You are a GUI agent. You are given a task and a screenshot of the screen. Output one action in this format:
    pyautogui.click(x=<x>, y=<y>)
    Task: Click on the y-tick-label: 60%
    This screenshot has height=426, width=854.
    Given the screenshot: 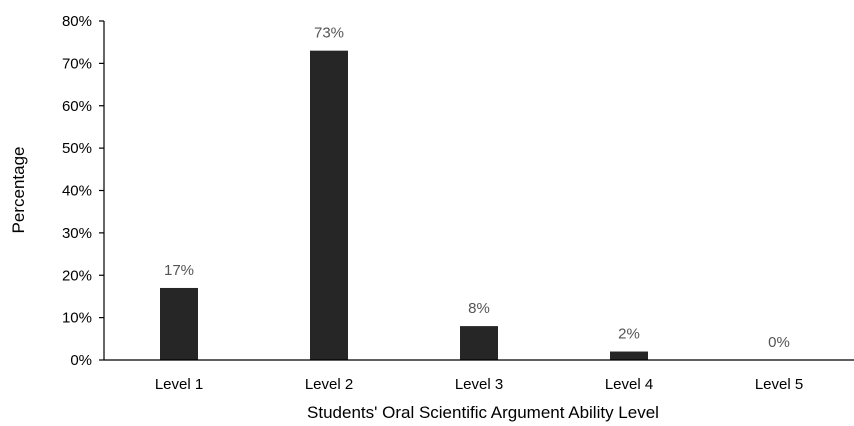 What is the action you would take?
    pyautogui.click(x=77, y=106)
    